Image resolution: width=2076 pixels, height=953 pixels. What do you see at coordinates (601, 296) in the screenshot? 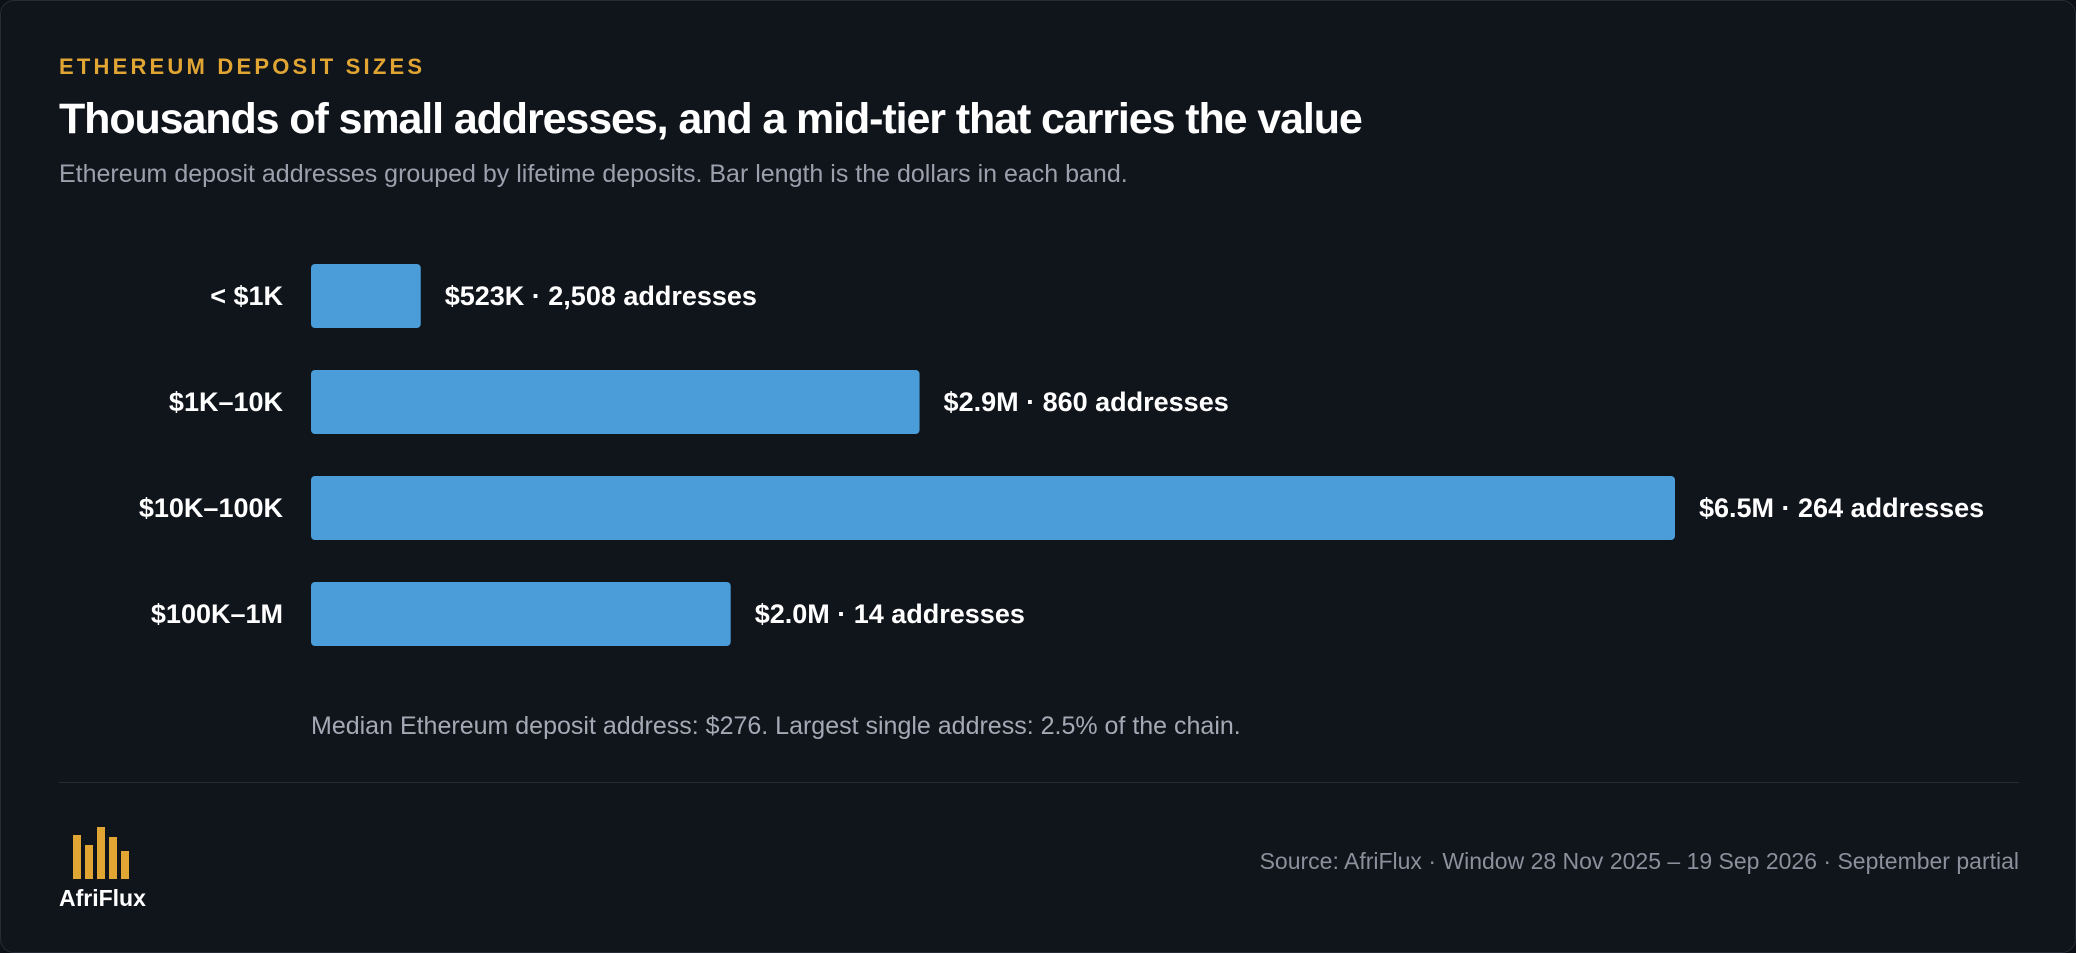
I see `bar-value-label: $523K · 2,508 addresses` at bounding box center [601, 296].